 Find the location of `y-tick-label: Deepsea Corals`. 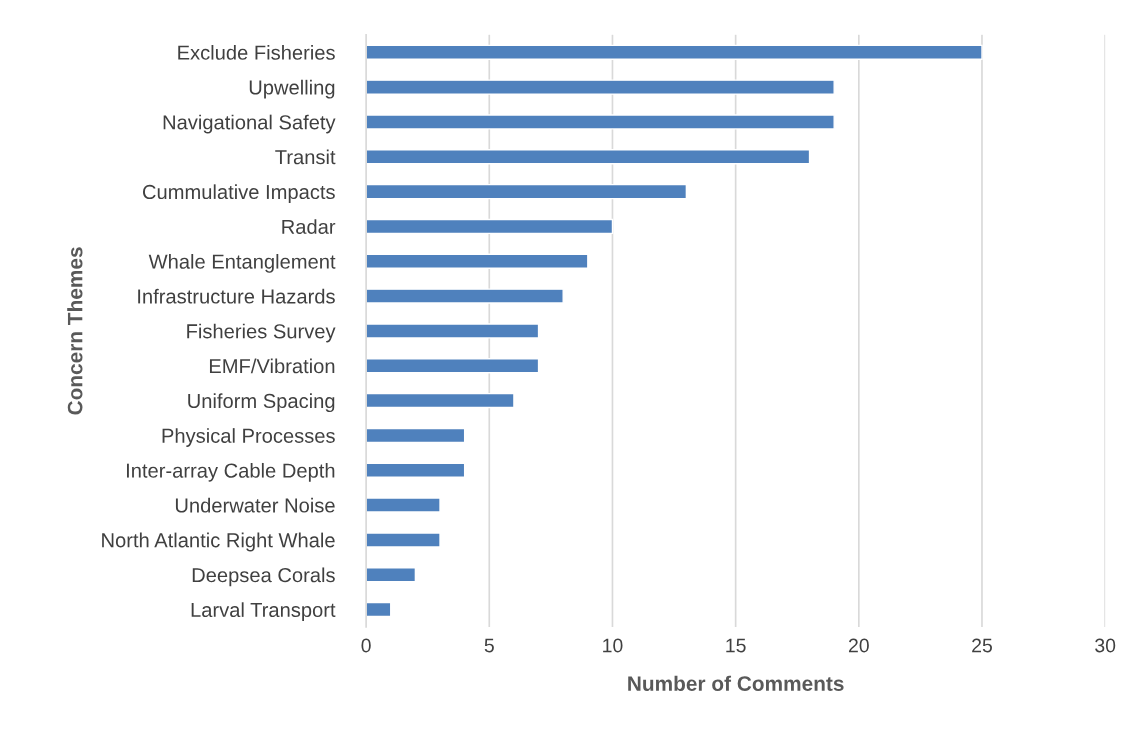

y-tick-label: Deepsea Corals is located at coordinates (263, 577).